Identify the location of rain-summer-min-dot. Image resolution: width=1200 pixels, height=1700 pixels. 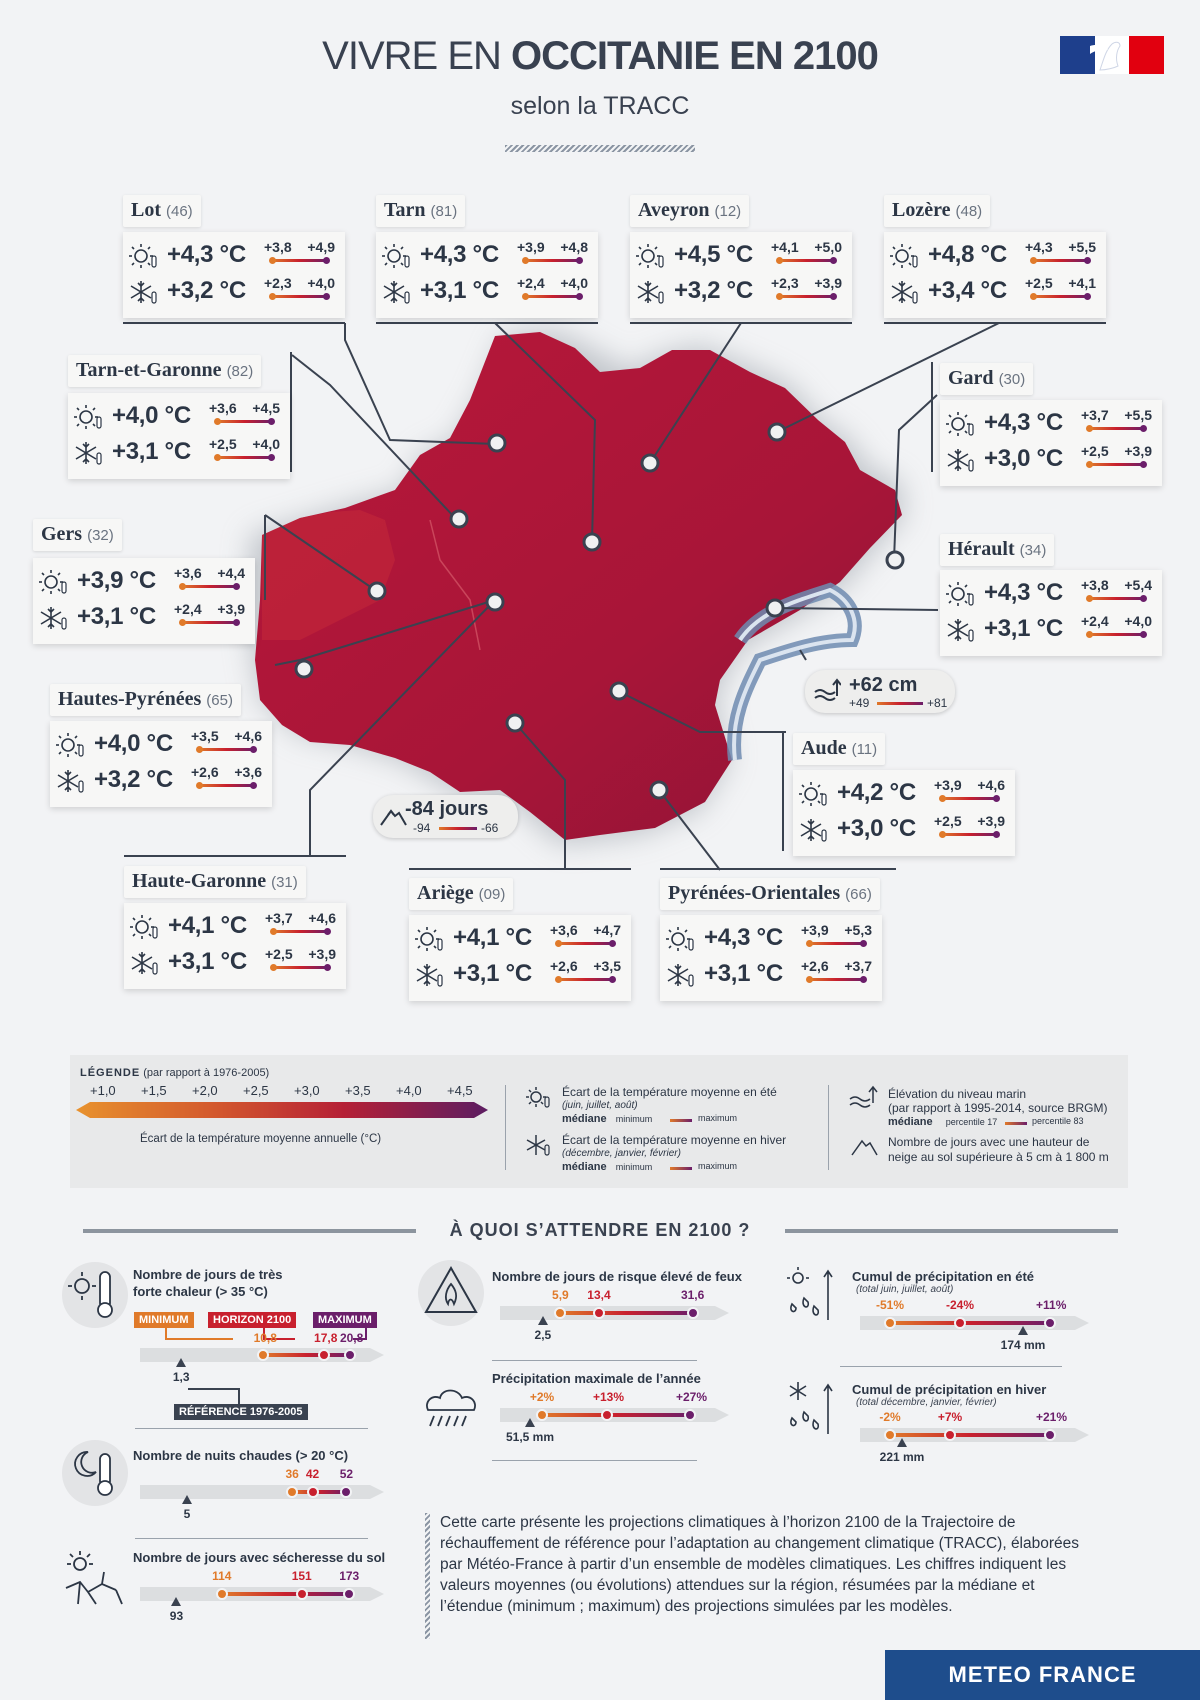
(890, 1323).